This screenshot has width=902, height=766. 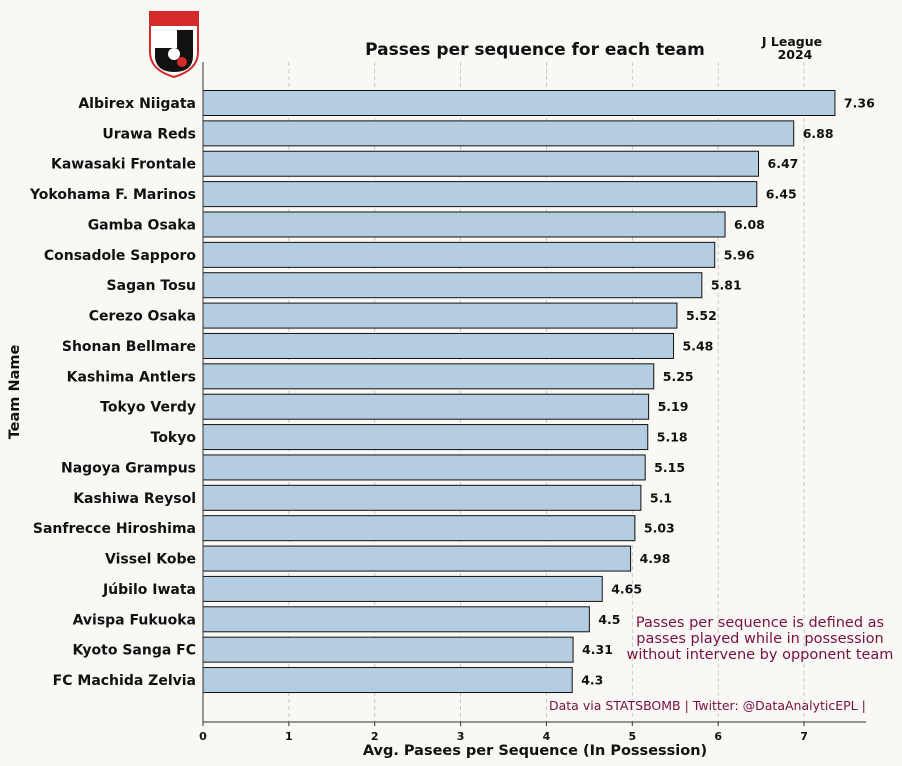 What do you see at coordinates (148, 408) in the screenshot?
I see `category-label: Tokyo Verdy` at bounding box center [148, 408].